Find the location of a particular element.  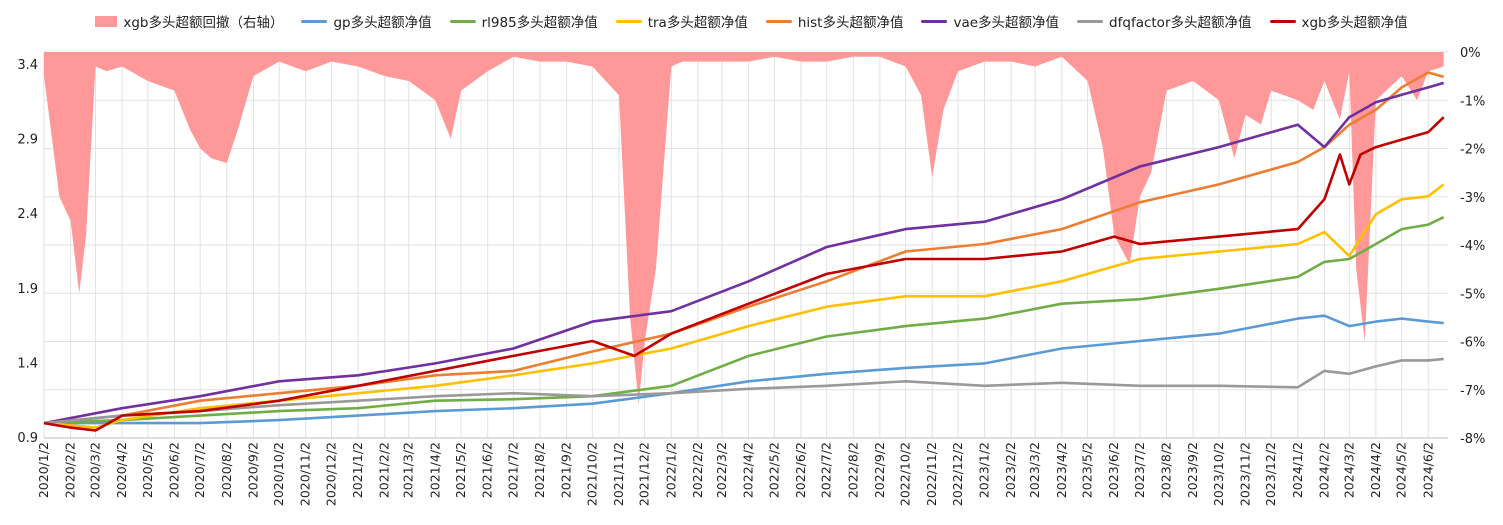

x-tick-label: 2020/4/2 is located at coordinates (121, 470).